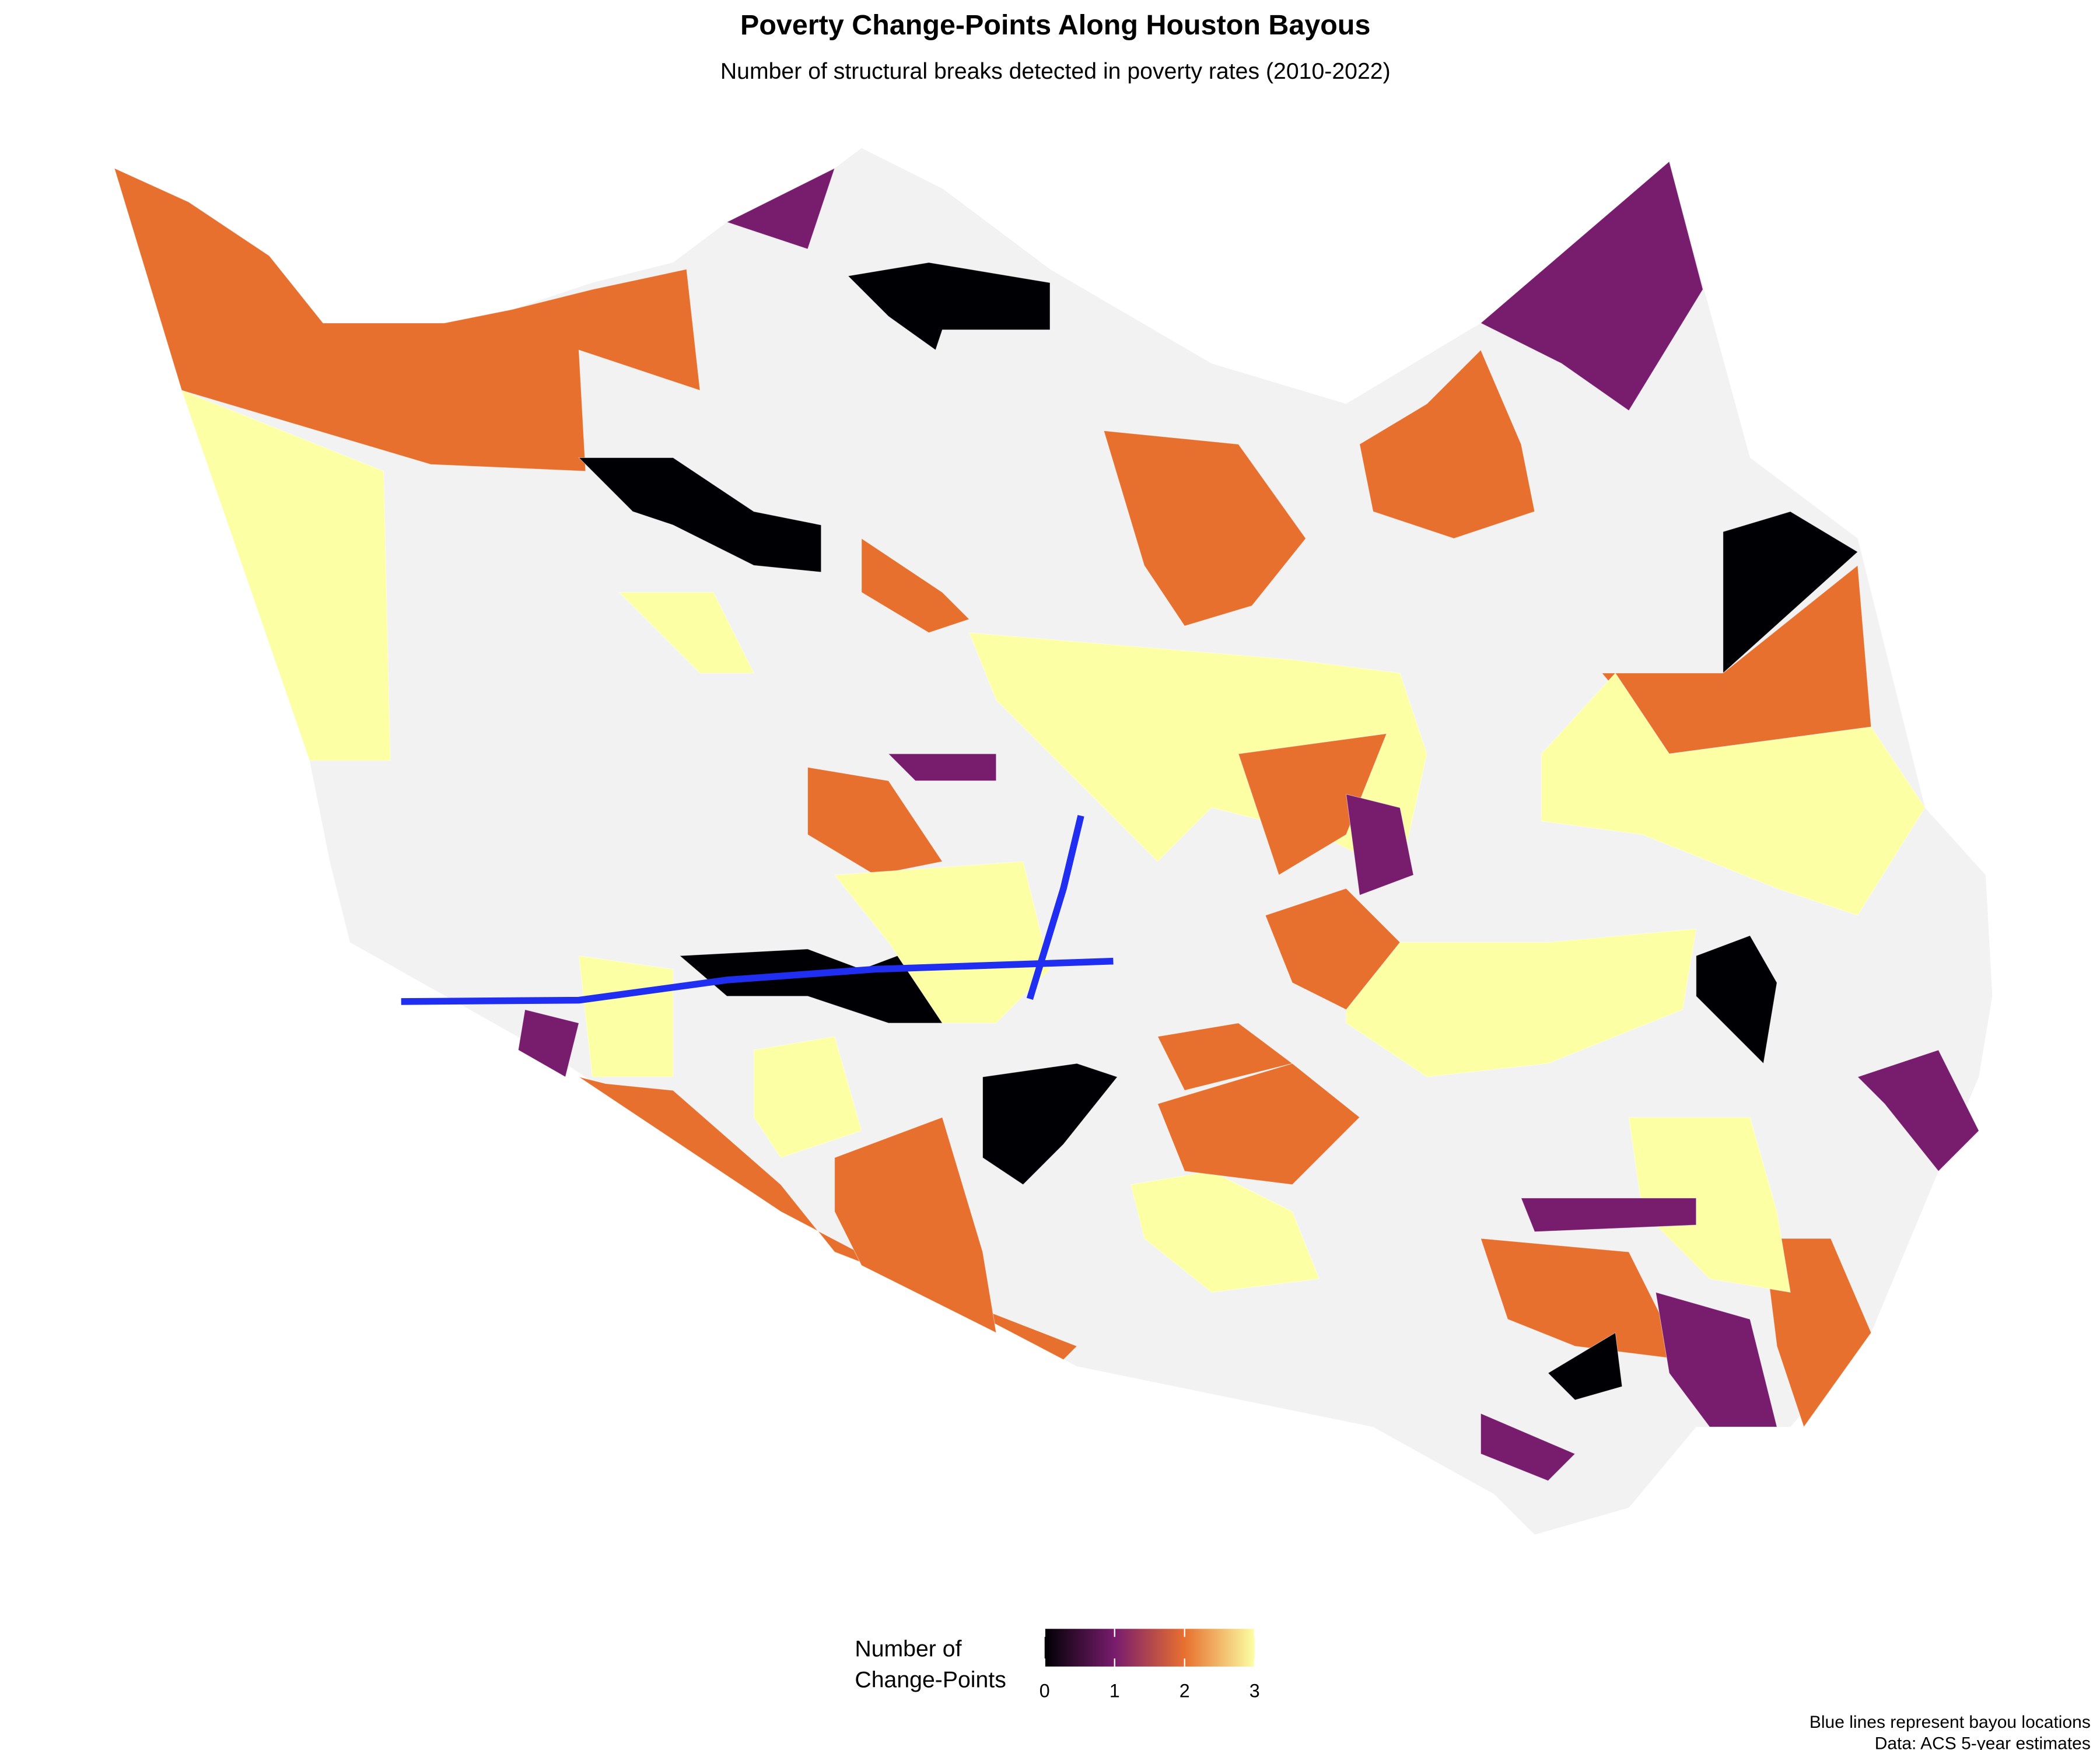 The image size is (2100, 1750). What do you see at coordinates (1115, 1690) in the screenshot?
I see `legend-tick-label: 1` at bounding box center [1115, 1690].